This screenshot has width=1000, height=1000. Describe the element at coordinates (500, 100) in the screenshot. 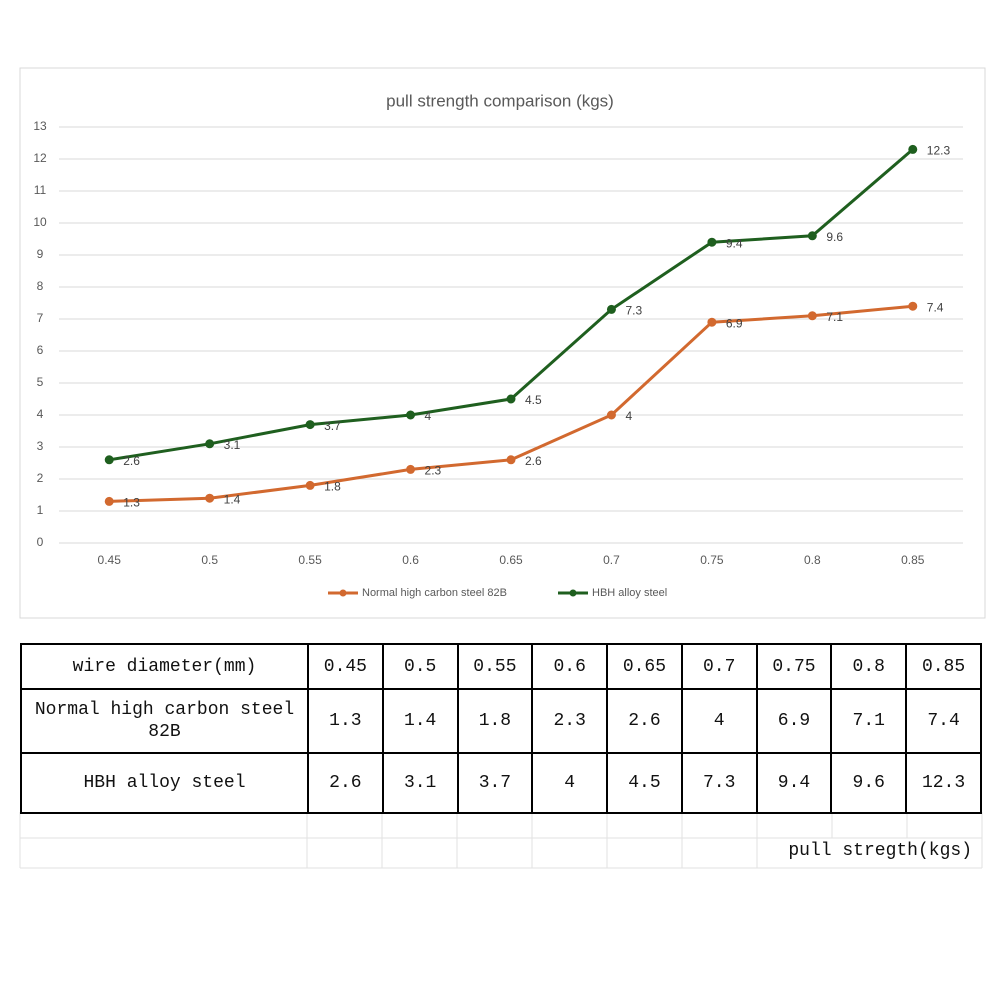

I see `chart-title: pull strength comparison (kgs)` at that location.